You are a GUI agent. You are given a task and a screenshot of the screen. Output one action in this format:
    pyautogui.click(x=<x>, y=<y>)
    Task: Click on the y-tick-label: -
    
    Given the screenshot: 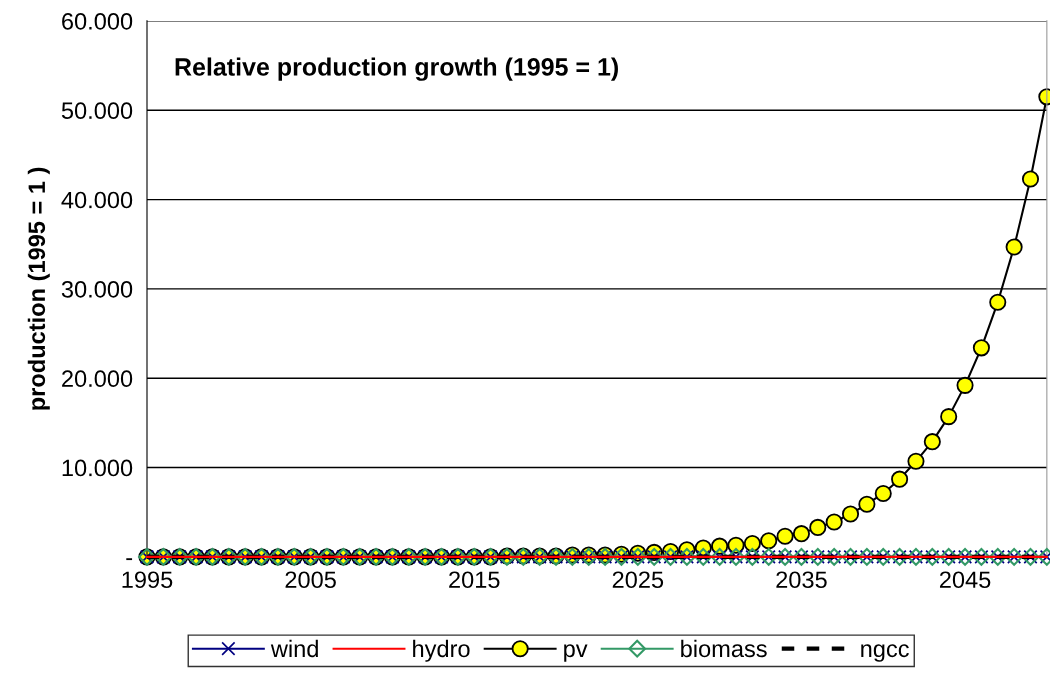 What is the action you would take?
    pyautogui.click(x=129, y=559)
    